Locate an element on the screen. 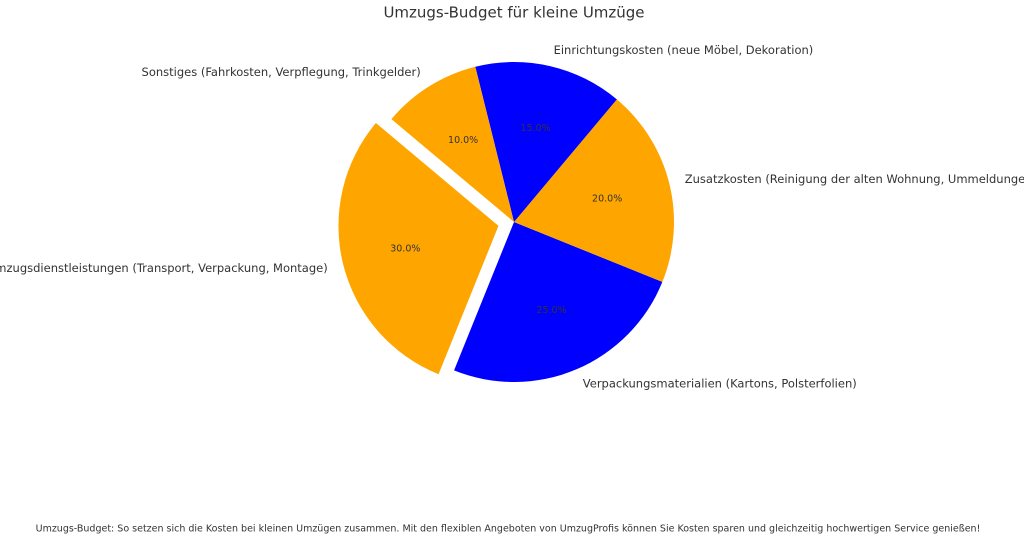  slice-percent: 20.0% is located at coordinates (607, 198).